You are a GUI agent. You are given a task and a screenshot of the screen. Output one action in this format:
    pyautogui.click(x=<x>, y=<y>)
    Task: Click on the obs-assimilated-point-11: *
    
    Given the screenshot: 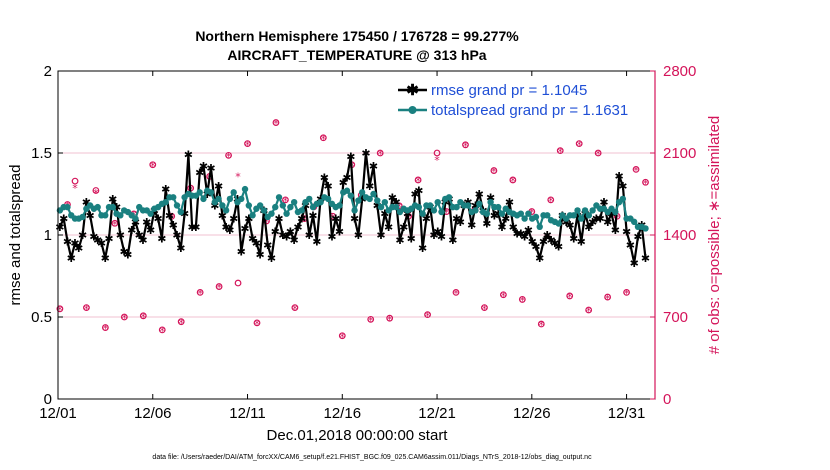 What is the action you would take?
    pyautogui.click(x=162, y=331)
    